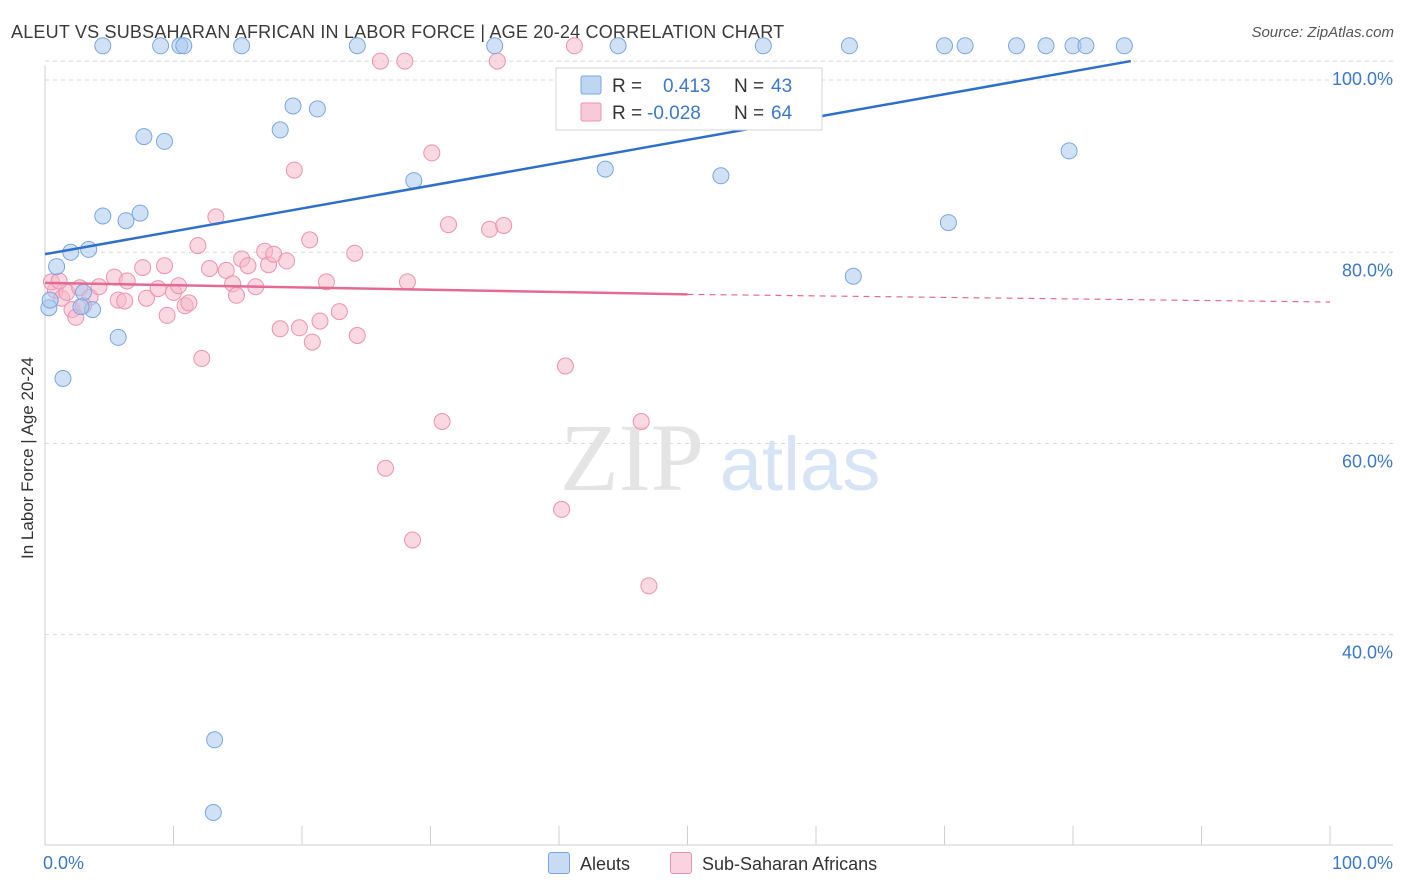  What do you see at coordinates (782, 113) in the screenshot?
I see `legend-n-value-ssa: 64` at bounding box center [782, 113].